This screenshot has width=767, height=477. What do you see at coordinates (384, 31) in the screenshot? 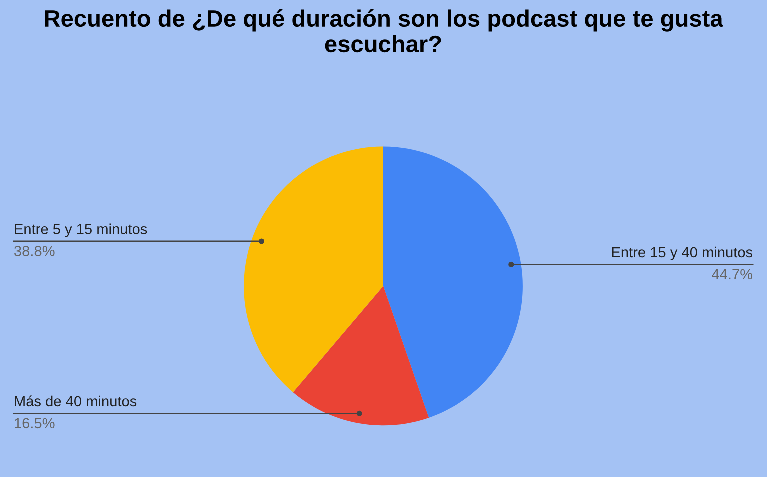
I see `chart-title: Recuento de ¿De qué duración son los podcast que te gusta escuchar?` at bounding box center [384, 31].